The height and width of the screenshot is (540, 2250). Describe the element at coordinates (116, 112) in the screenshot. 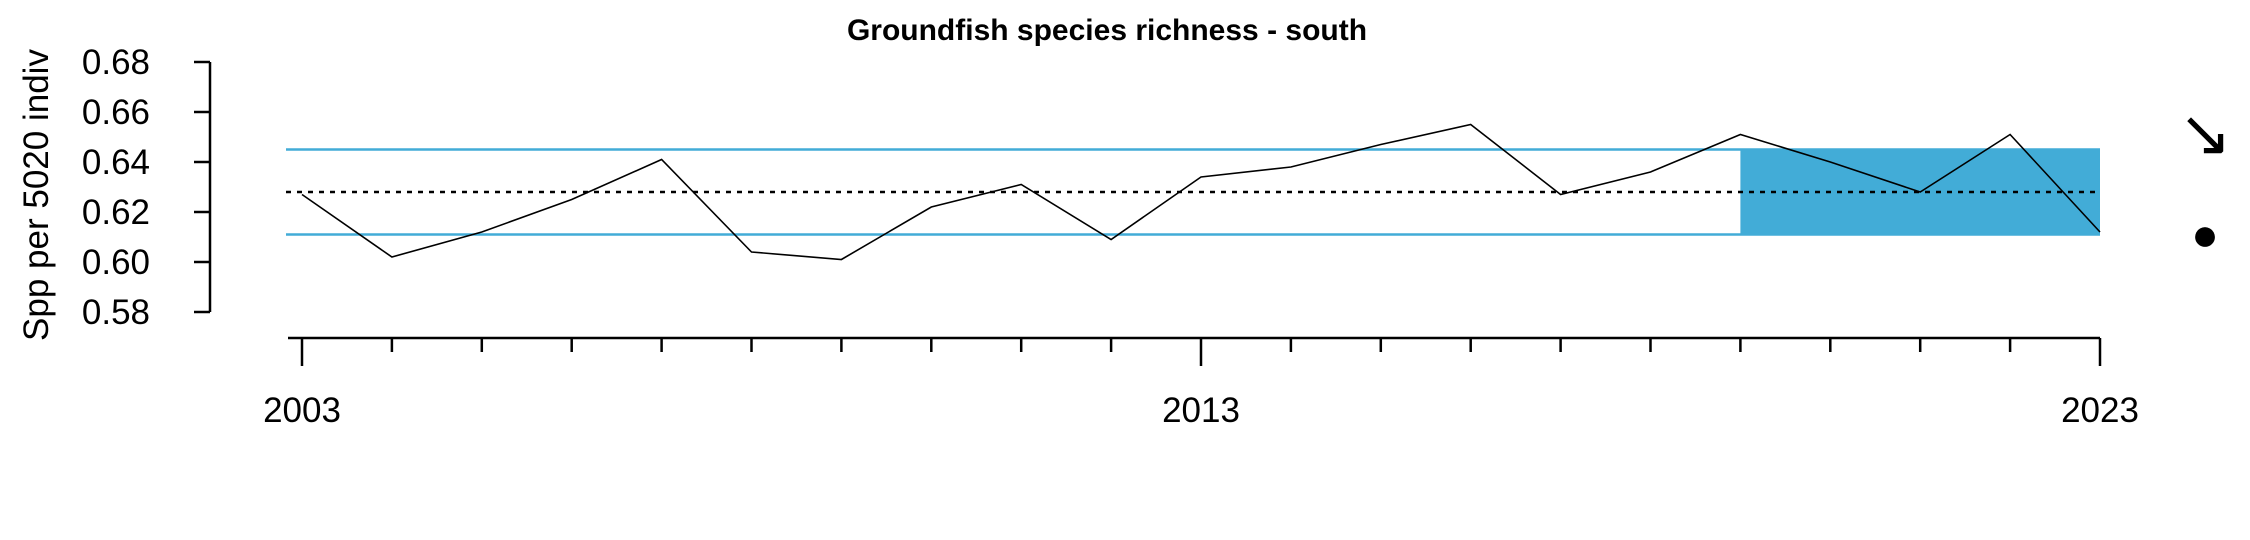

I see `y-tick-label: 0.66` at that location.